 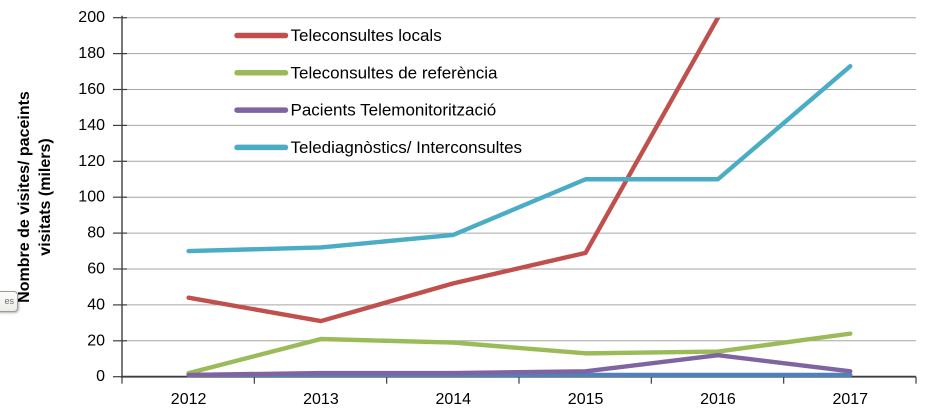 What do you see at coordinates (91, 125) in the screenshot?
I see `y-tick-label: 140` at bounding box center [91, 125].